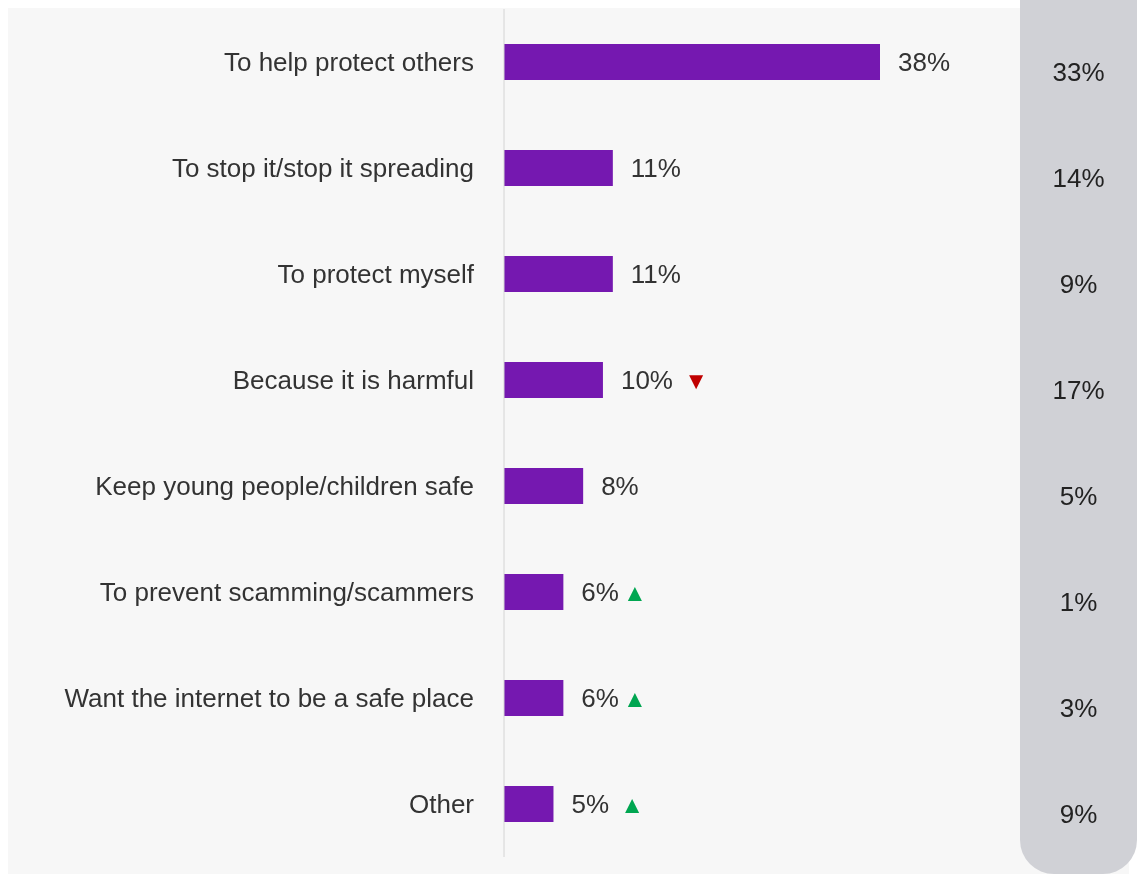 The height and width of the screenshot is (882, 1137). Describe the element at coordinates (1078, 708) in the screenshot. I see `text: 3%` at that location.